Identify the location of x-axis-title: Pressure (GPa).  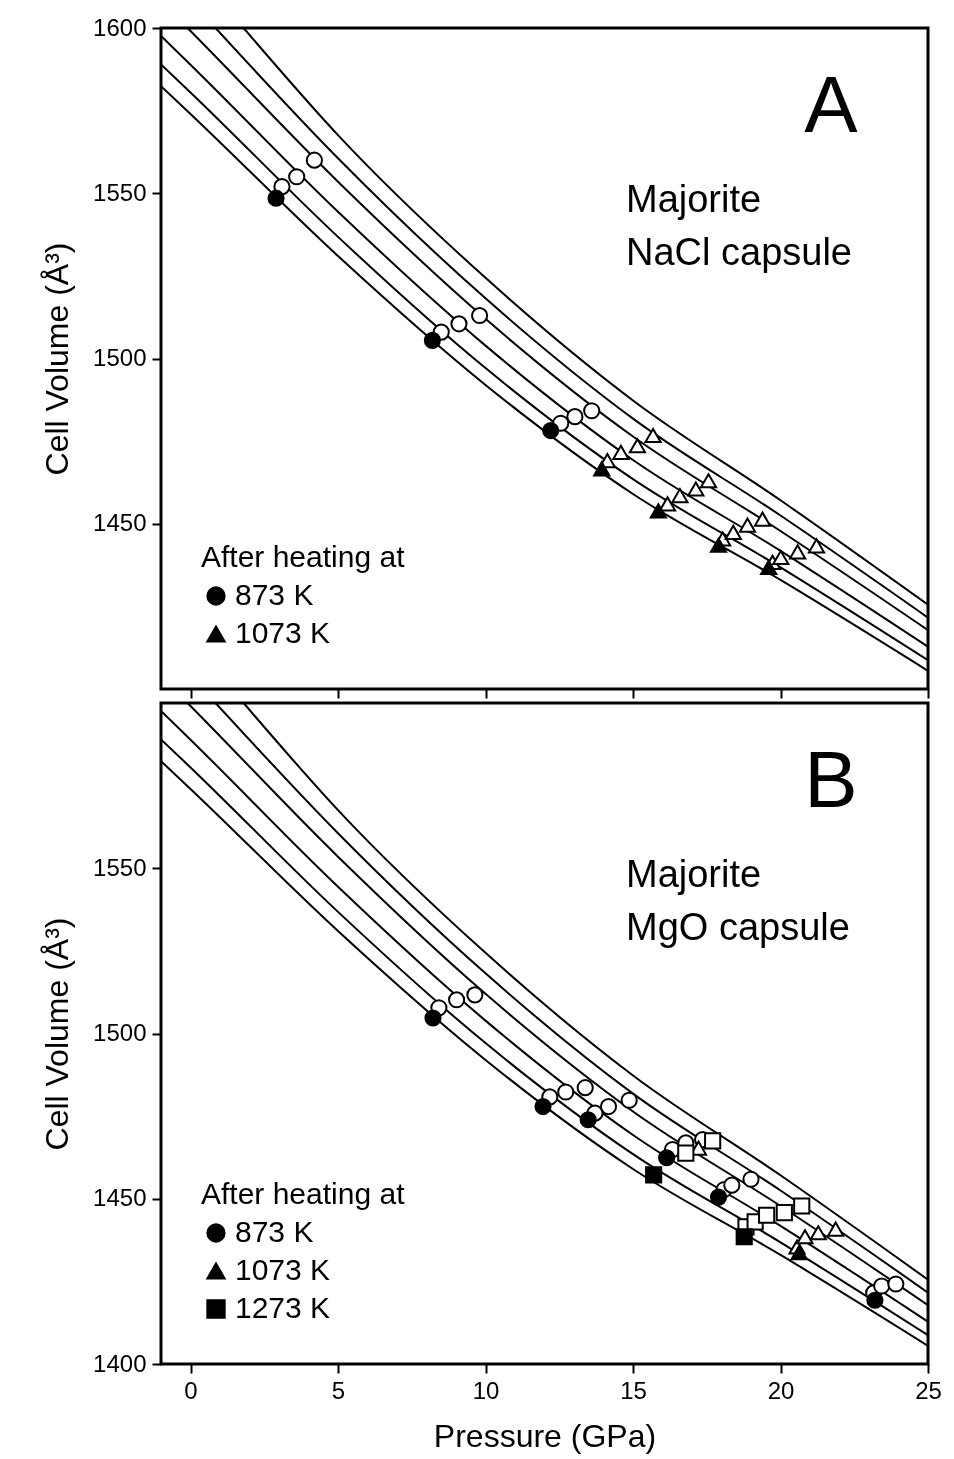
(545, 1435).